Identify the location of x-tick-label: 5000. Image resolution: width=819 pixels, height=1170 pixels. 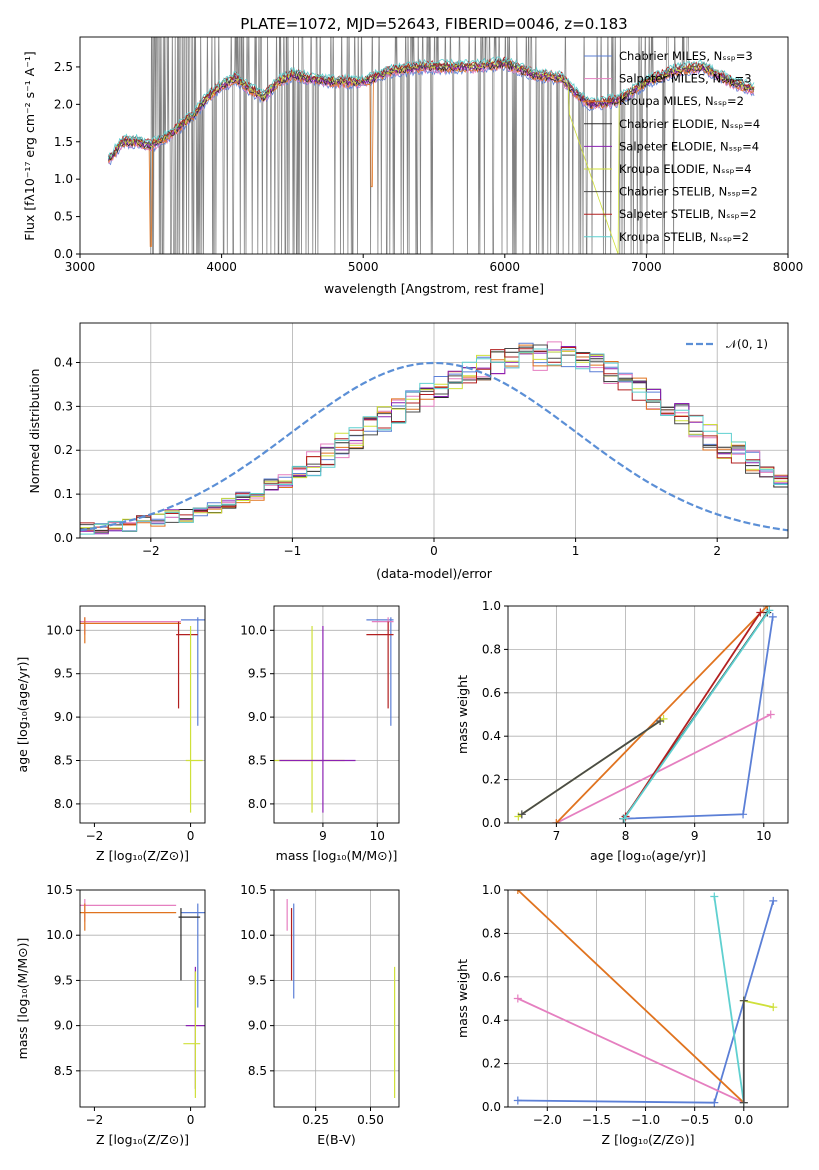
(363, 267).